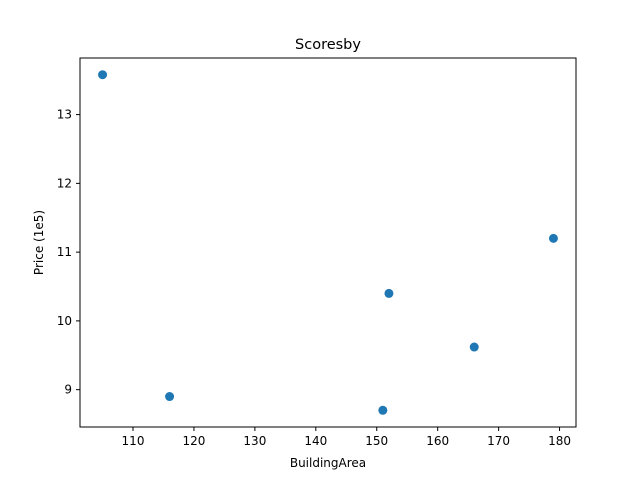  I want to click on x-axis-ticks: 110 120 130 140 150 160 170 180, so click(346, 437).